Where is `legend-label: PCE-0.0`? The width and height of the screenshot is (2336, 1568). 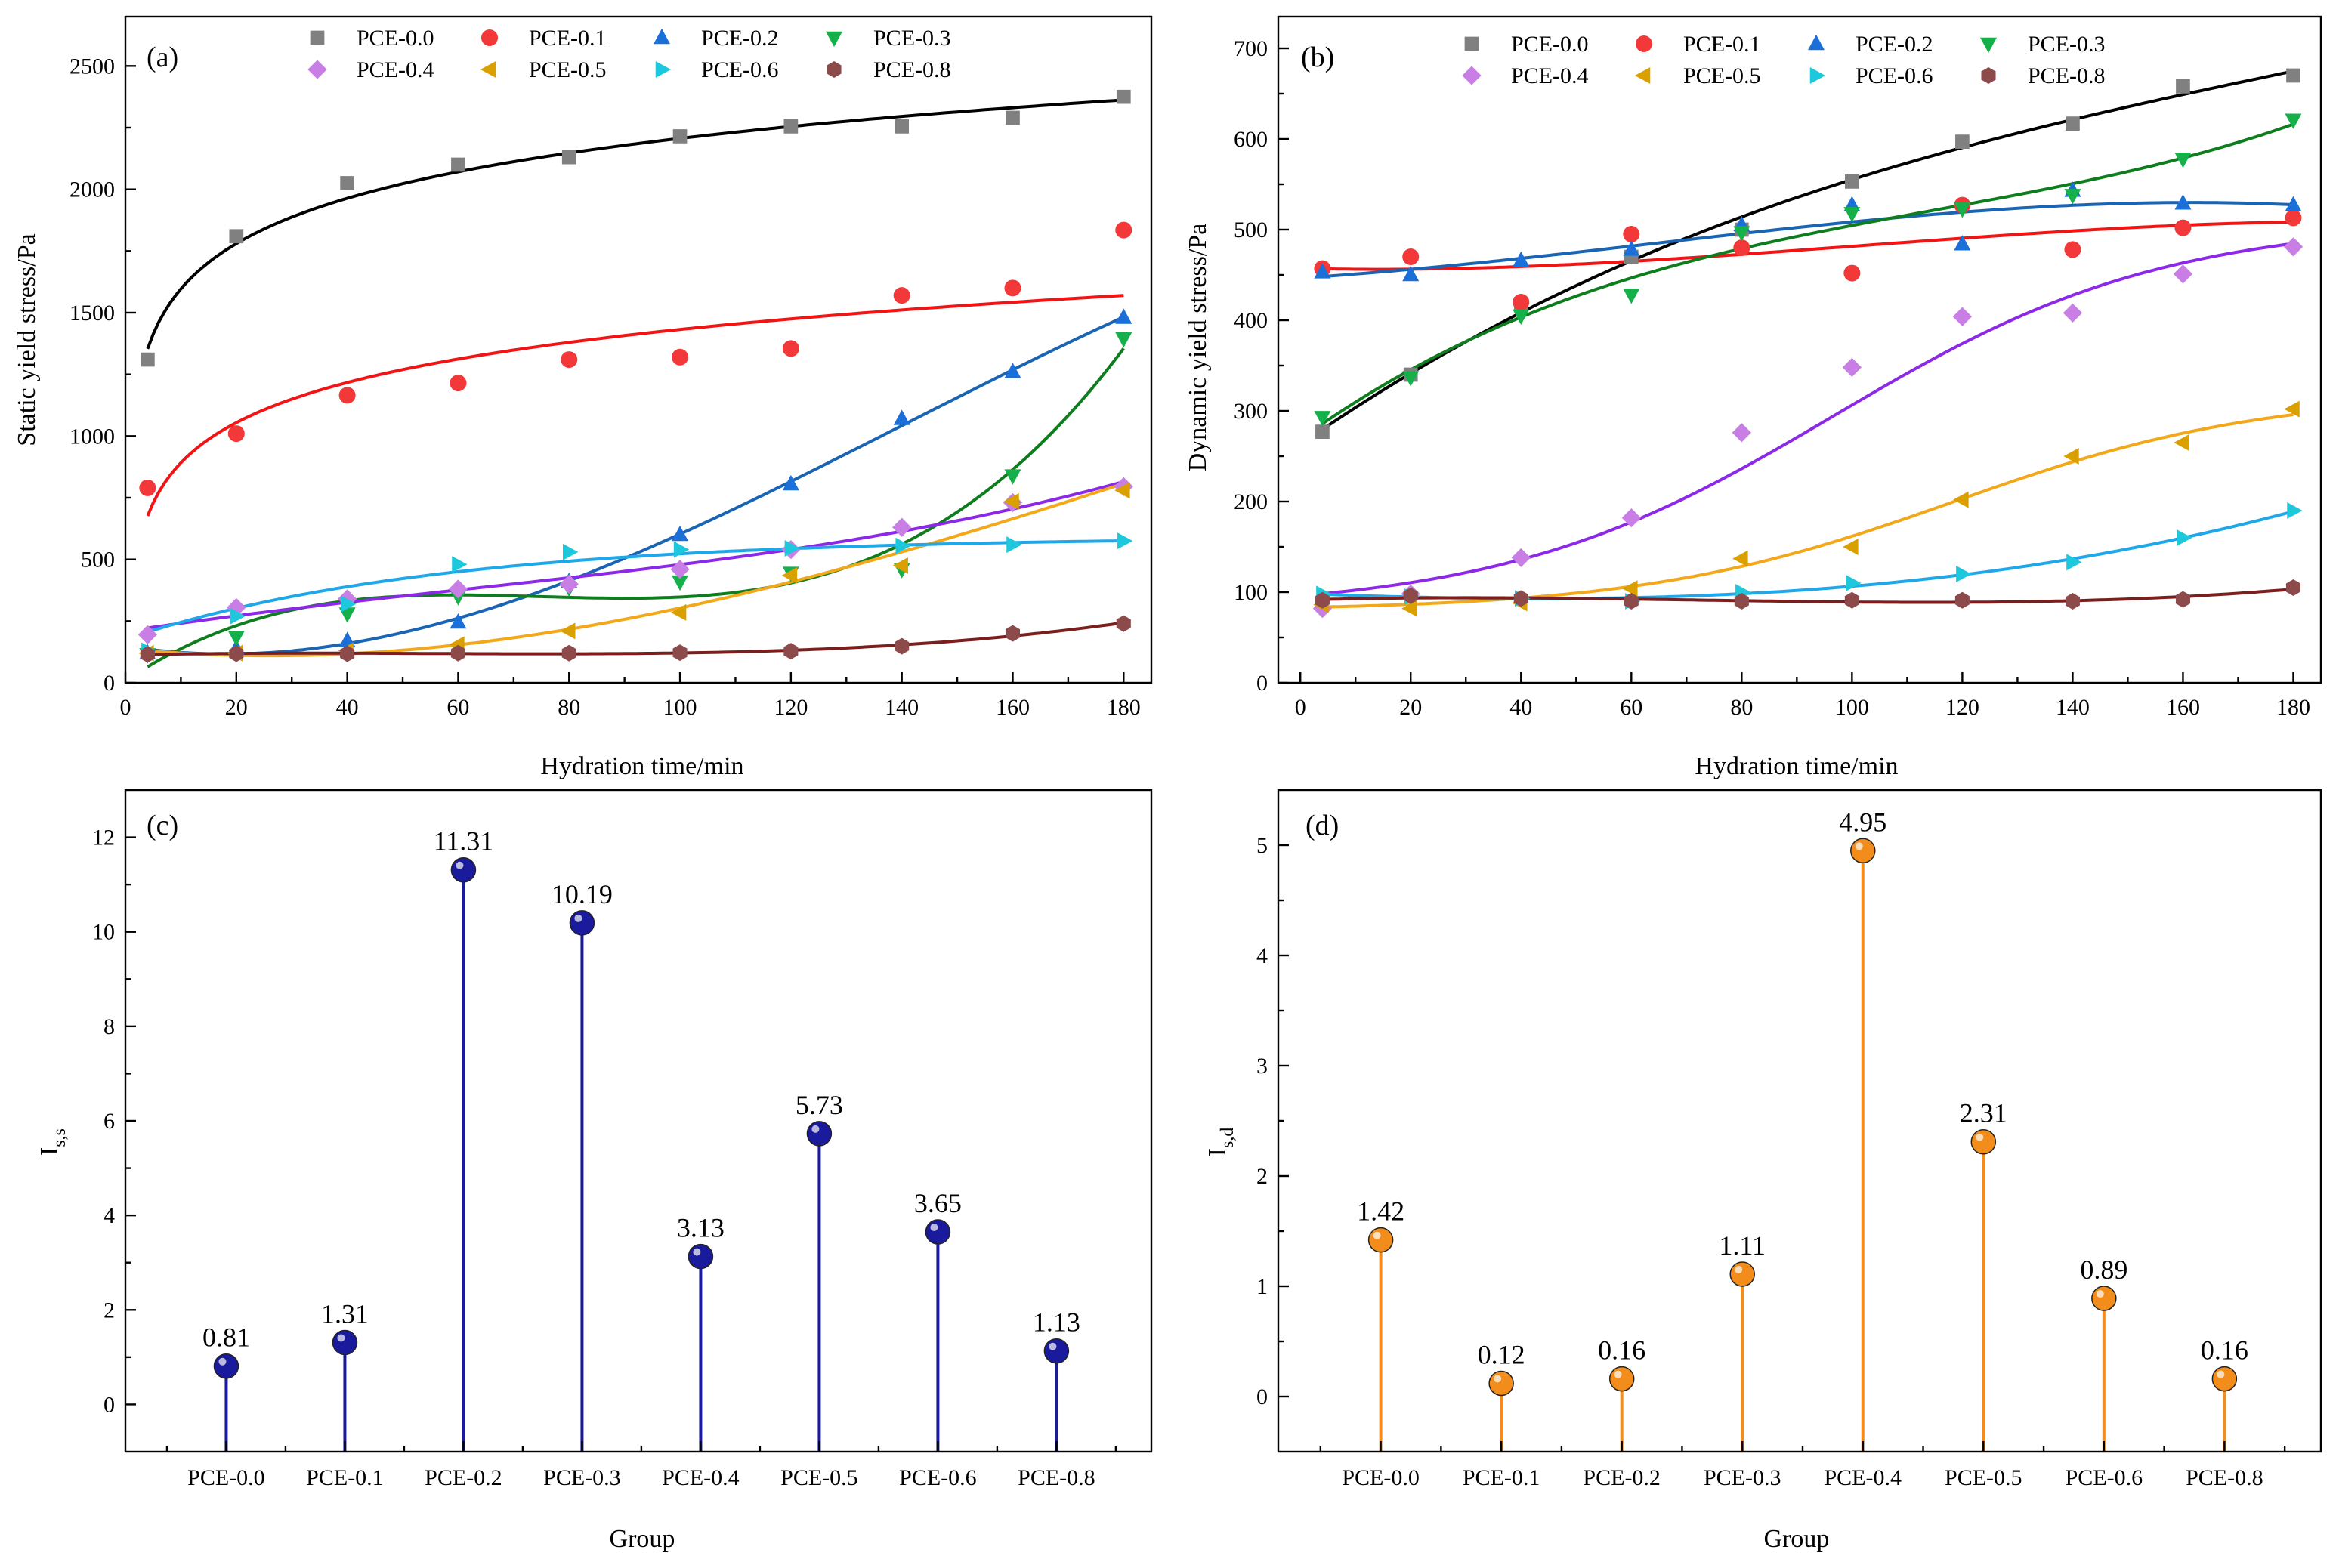 legend-label: PCE-0.0 is located at coordinates (395, 38).